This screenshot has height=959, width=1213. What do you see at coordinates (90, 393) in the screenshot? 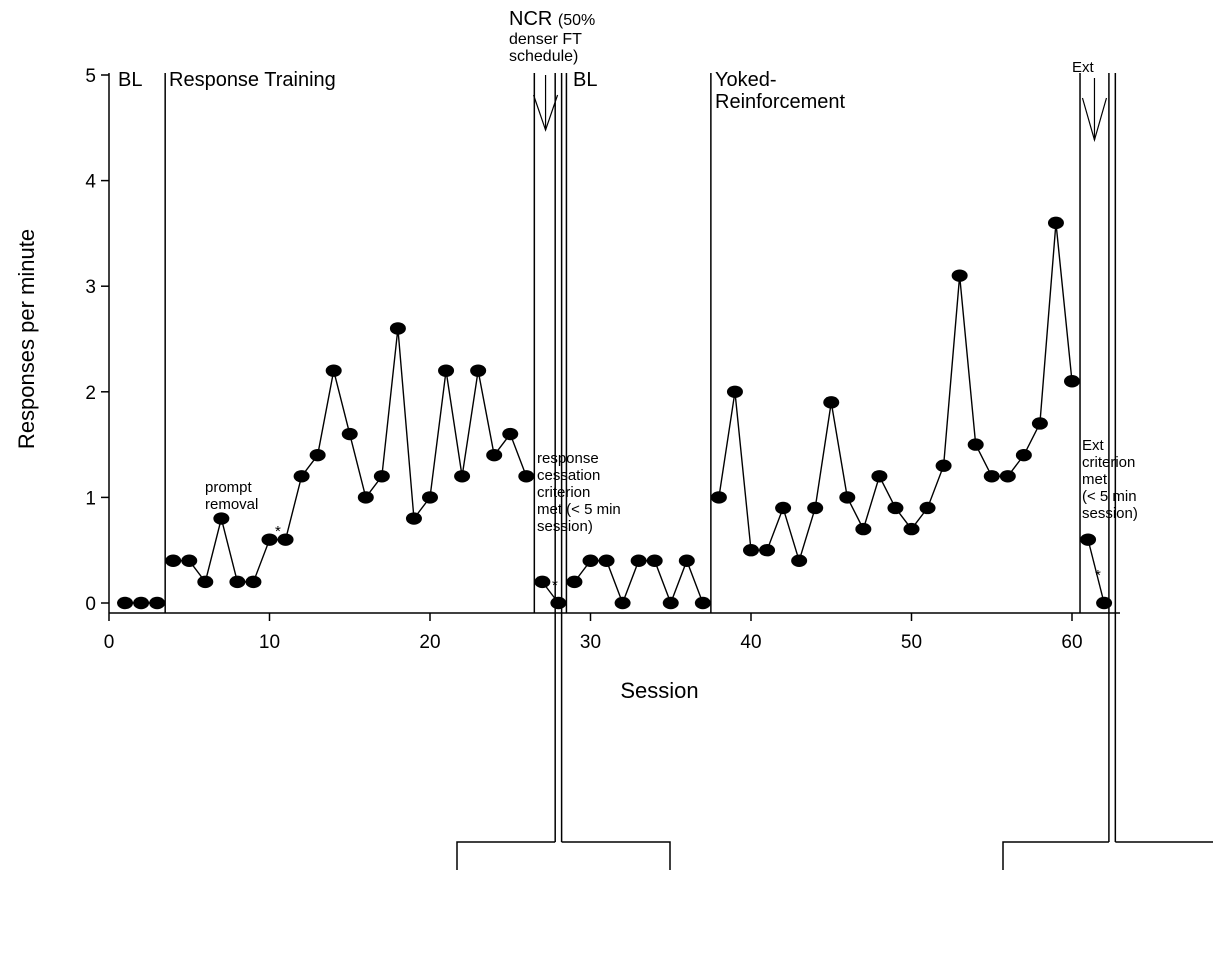
I see `y-tick-label: 2` at bounding box center [90, 393].